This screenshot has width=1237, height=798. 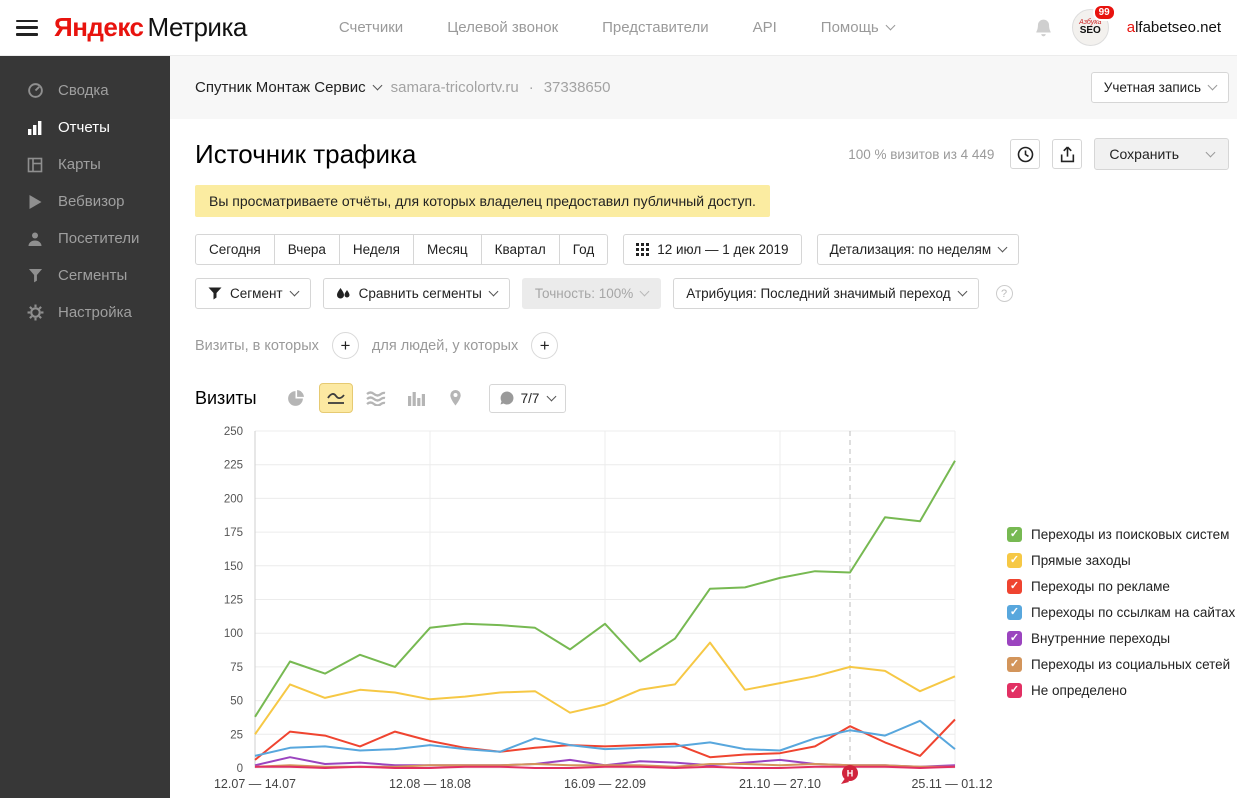 I want to click on user-avatar: Азбука SEO 99, so click(x=1093, y=25).